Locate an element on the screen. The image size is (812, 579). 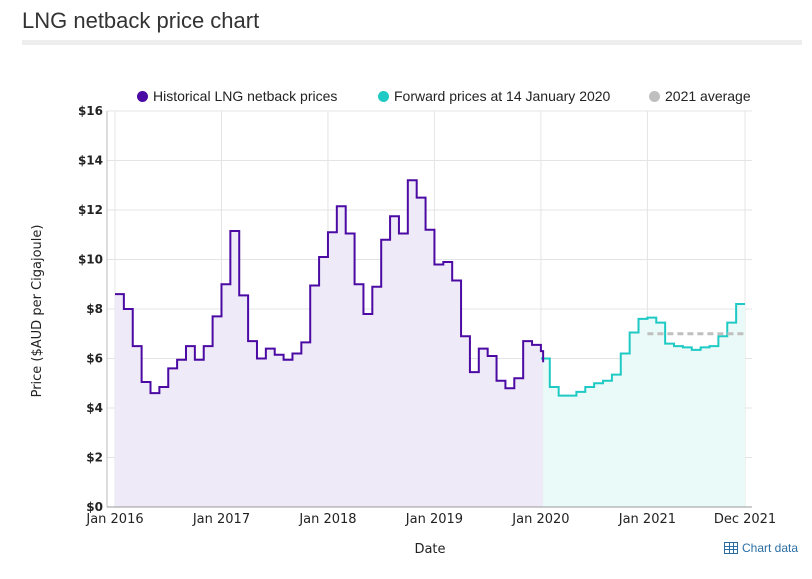
legend-marker-forward is located at coordinates (383, 96).